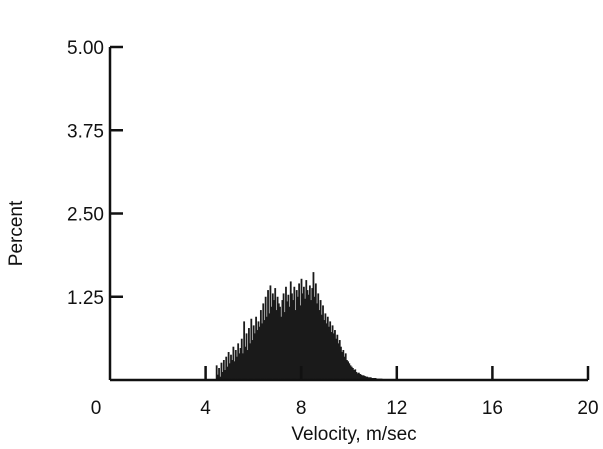 This screenshot has height=449, width=603. What do you see at coordinates (492, 408) in the screenshot?
I see `x-tick-label: 16` at bounding box center [492, 408].